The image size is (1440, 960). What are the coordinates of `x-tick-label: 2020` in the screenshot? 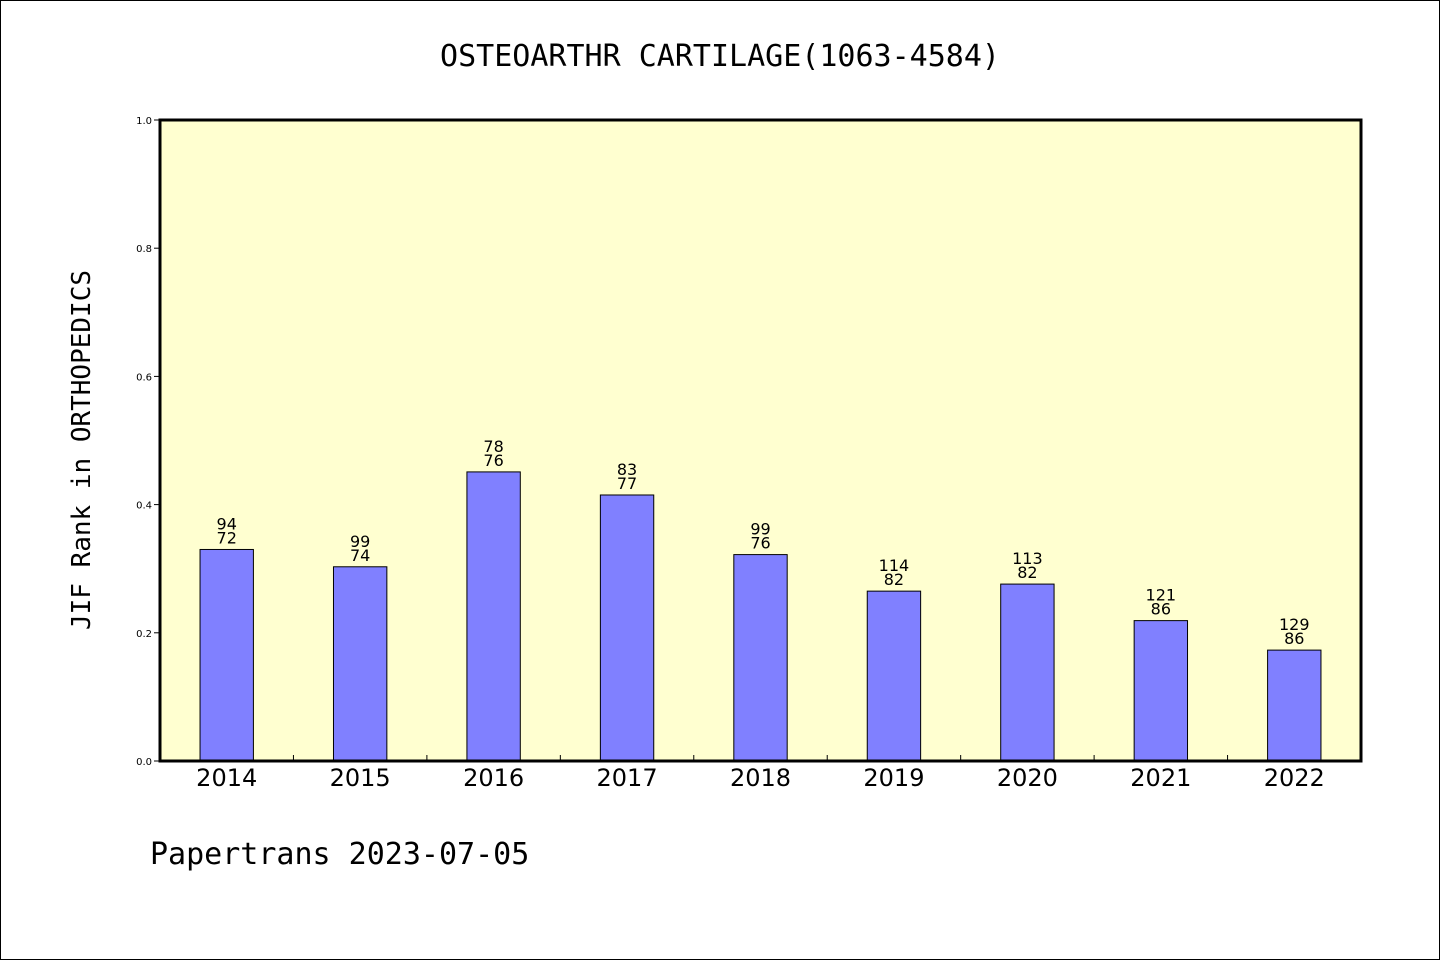 It's located at (1027, 778).